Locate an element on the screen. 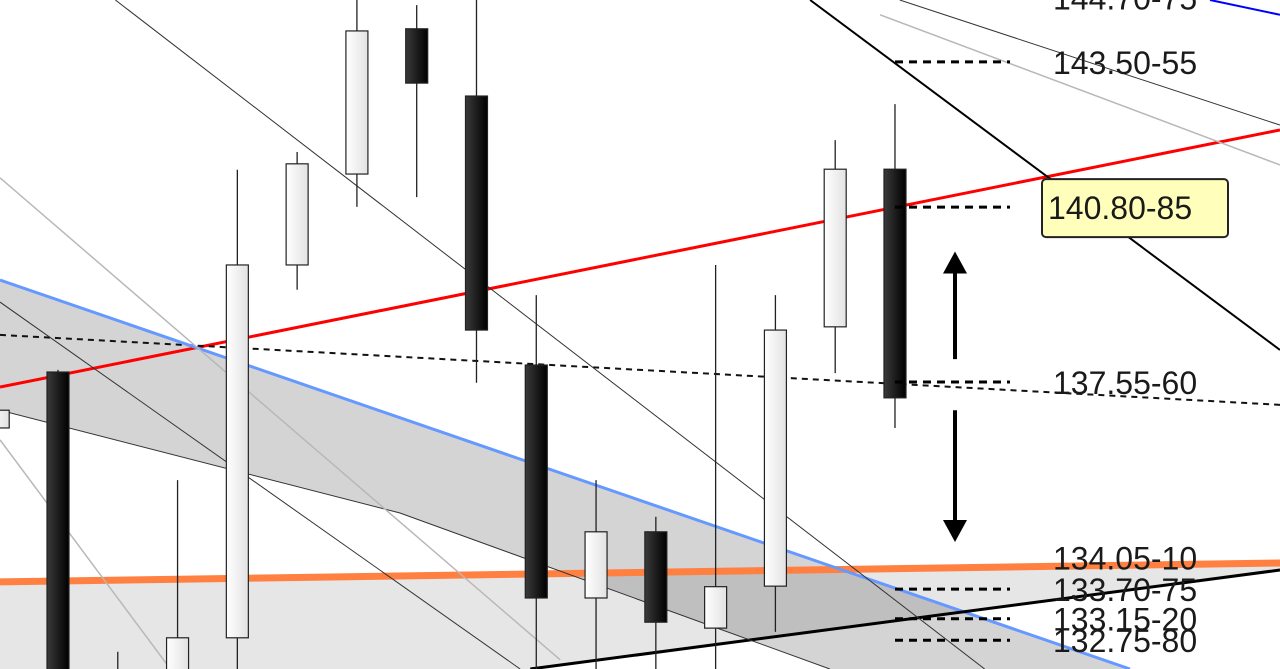 The height and width of the screenshot is (669, 1280). price-level-label: 133.70-75 is located at coordinates (1125, 590).